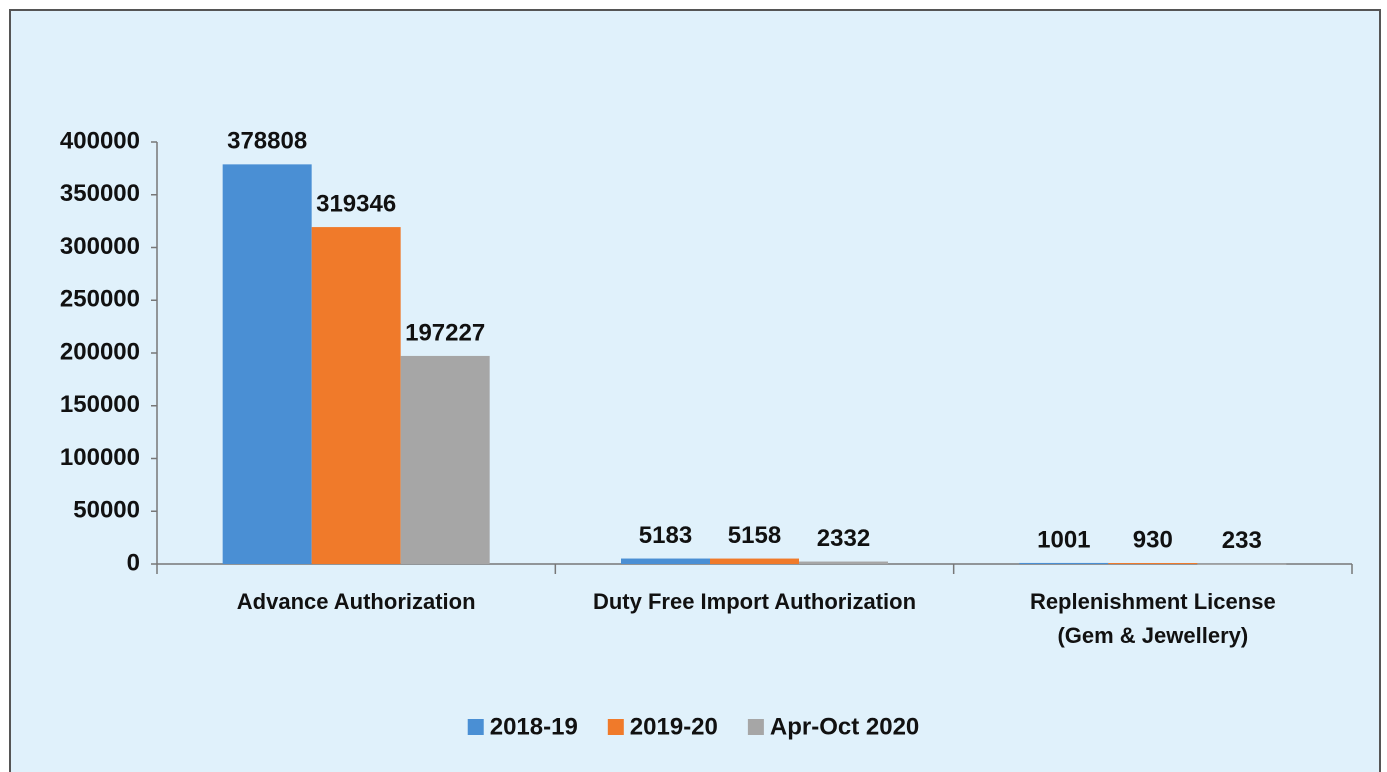  I want to click on x-tick-label: Duty Free Import Authorization, so click(754, 601).